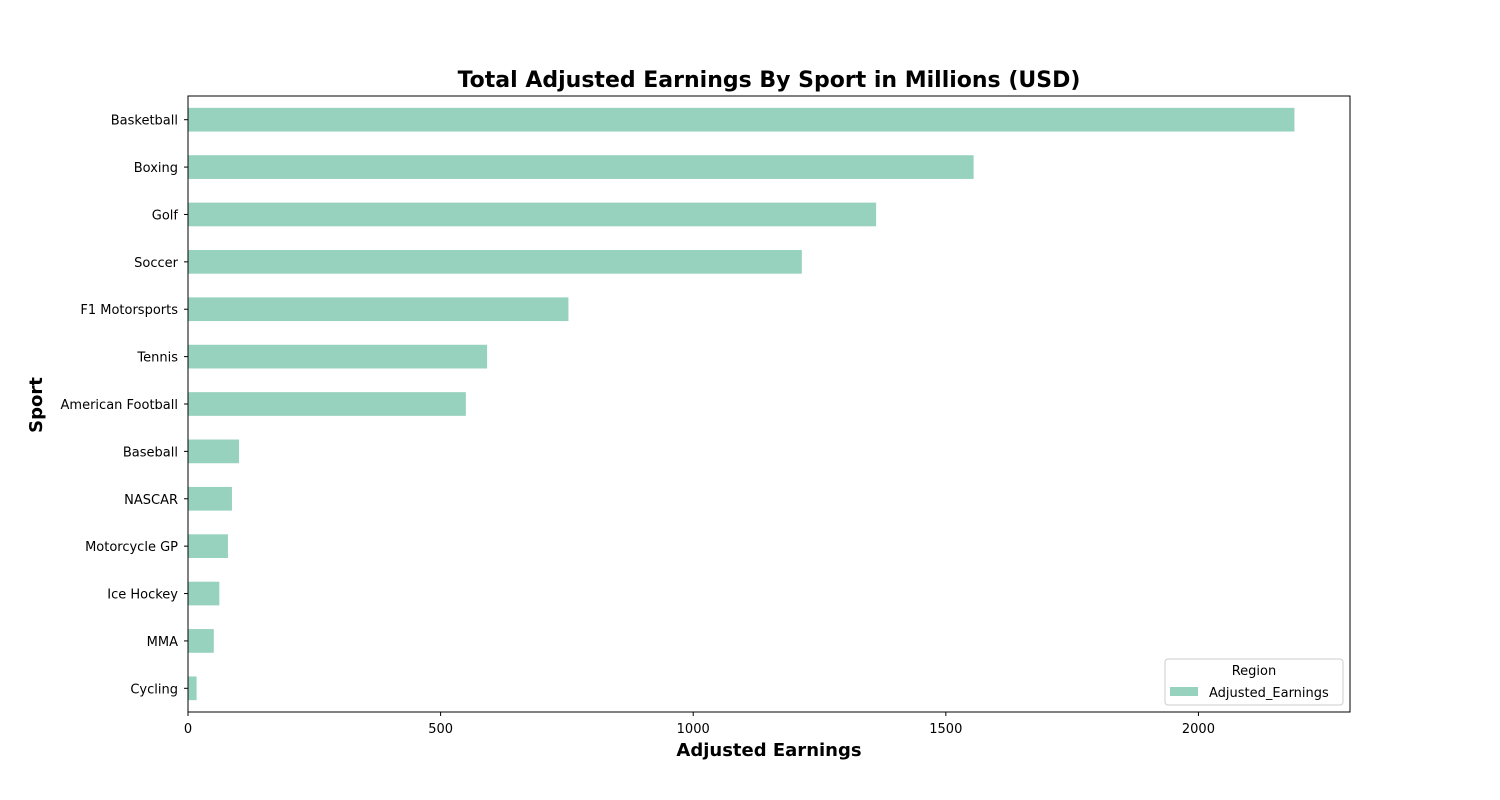  I want to click on bar-nascar, so click(210, 498).